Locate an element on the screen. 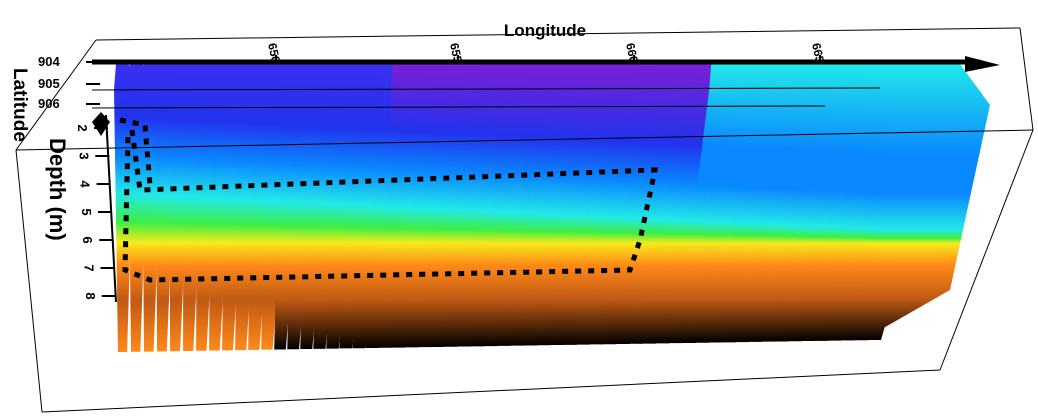 Image resolution: width=1038 pixels, height=417 pixels. box-edge-top-back is located at coordinates (558, 34).